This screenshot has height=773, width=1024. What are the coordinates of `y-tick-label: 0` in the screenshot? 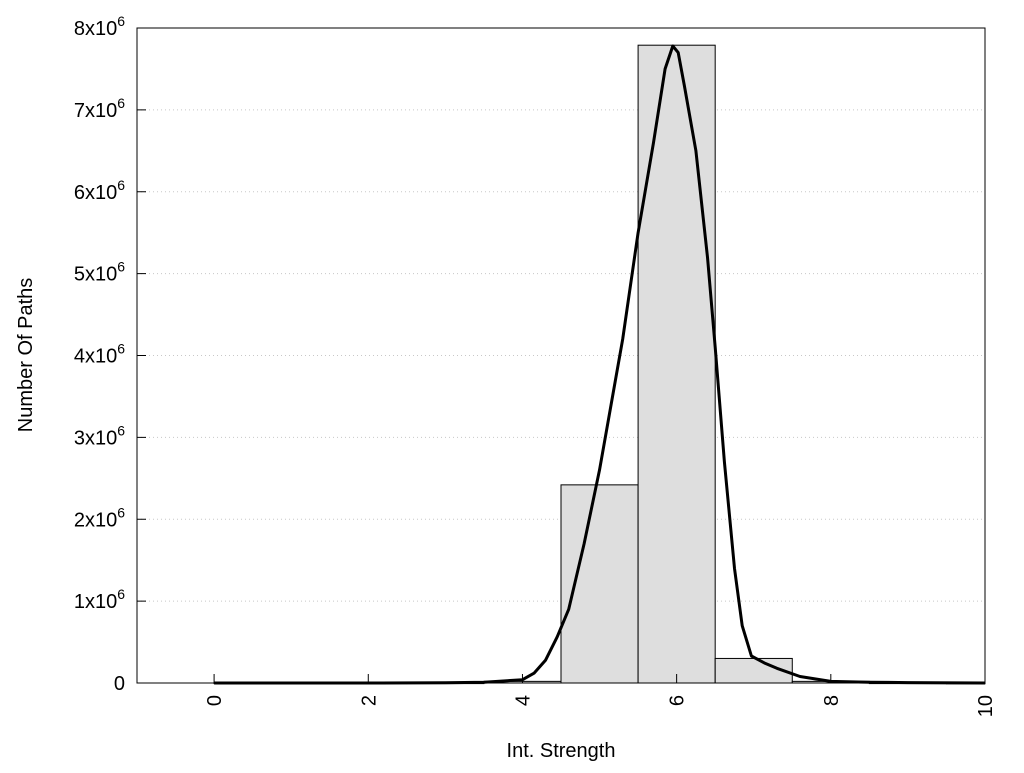 It's located at (119, 684).